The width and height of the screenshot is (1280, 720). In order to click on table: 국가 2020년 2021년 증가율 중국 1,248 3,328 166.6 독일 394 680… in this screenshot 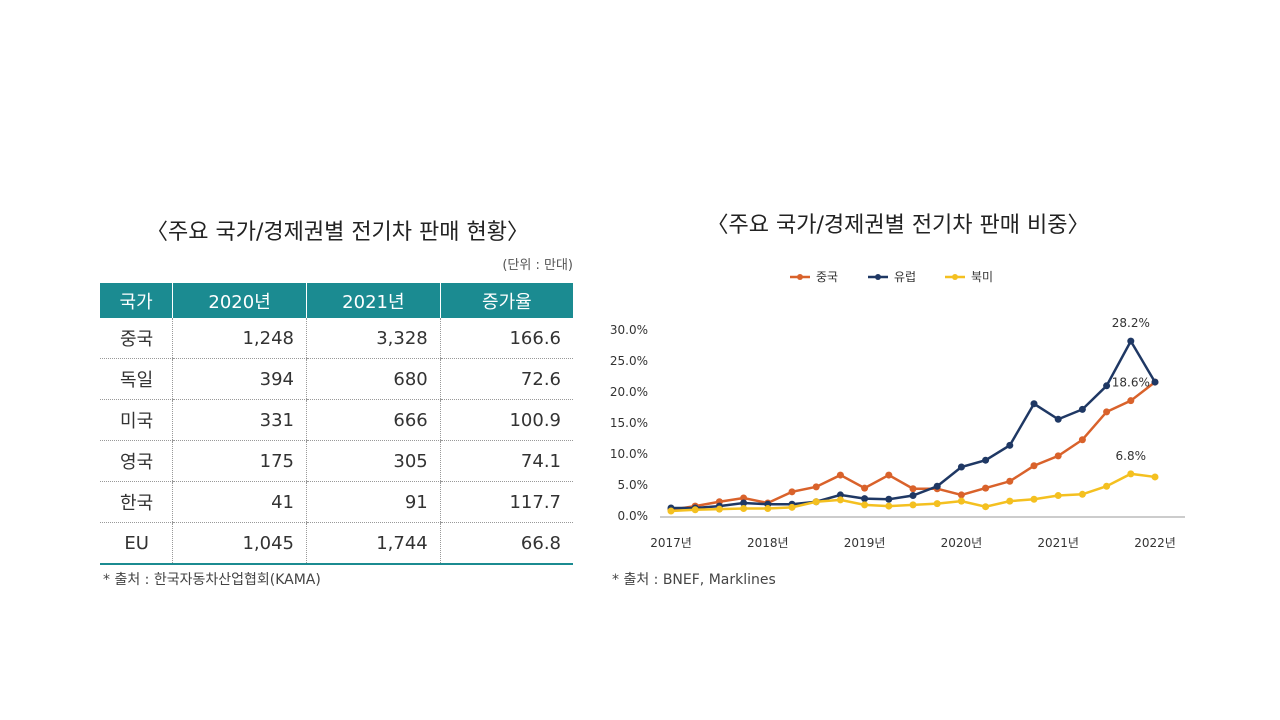, I will do `click(336, 424)`.